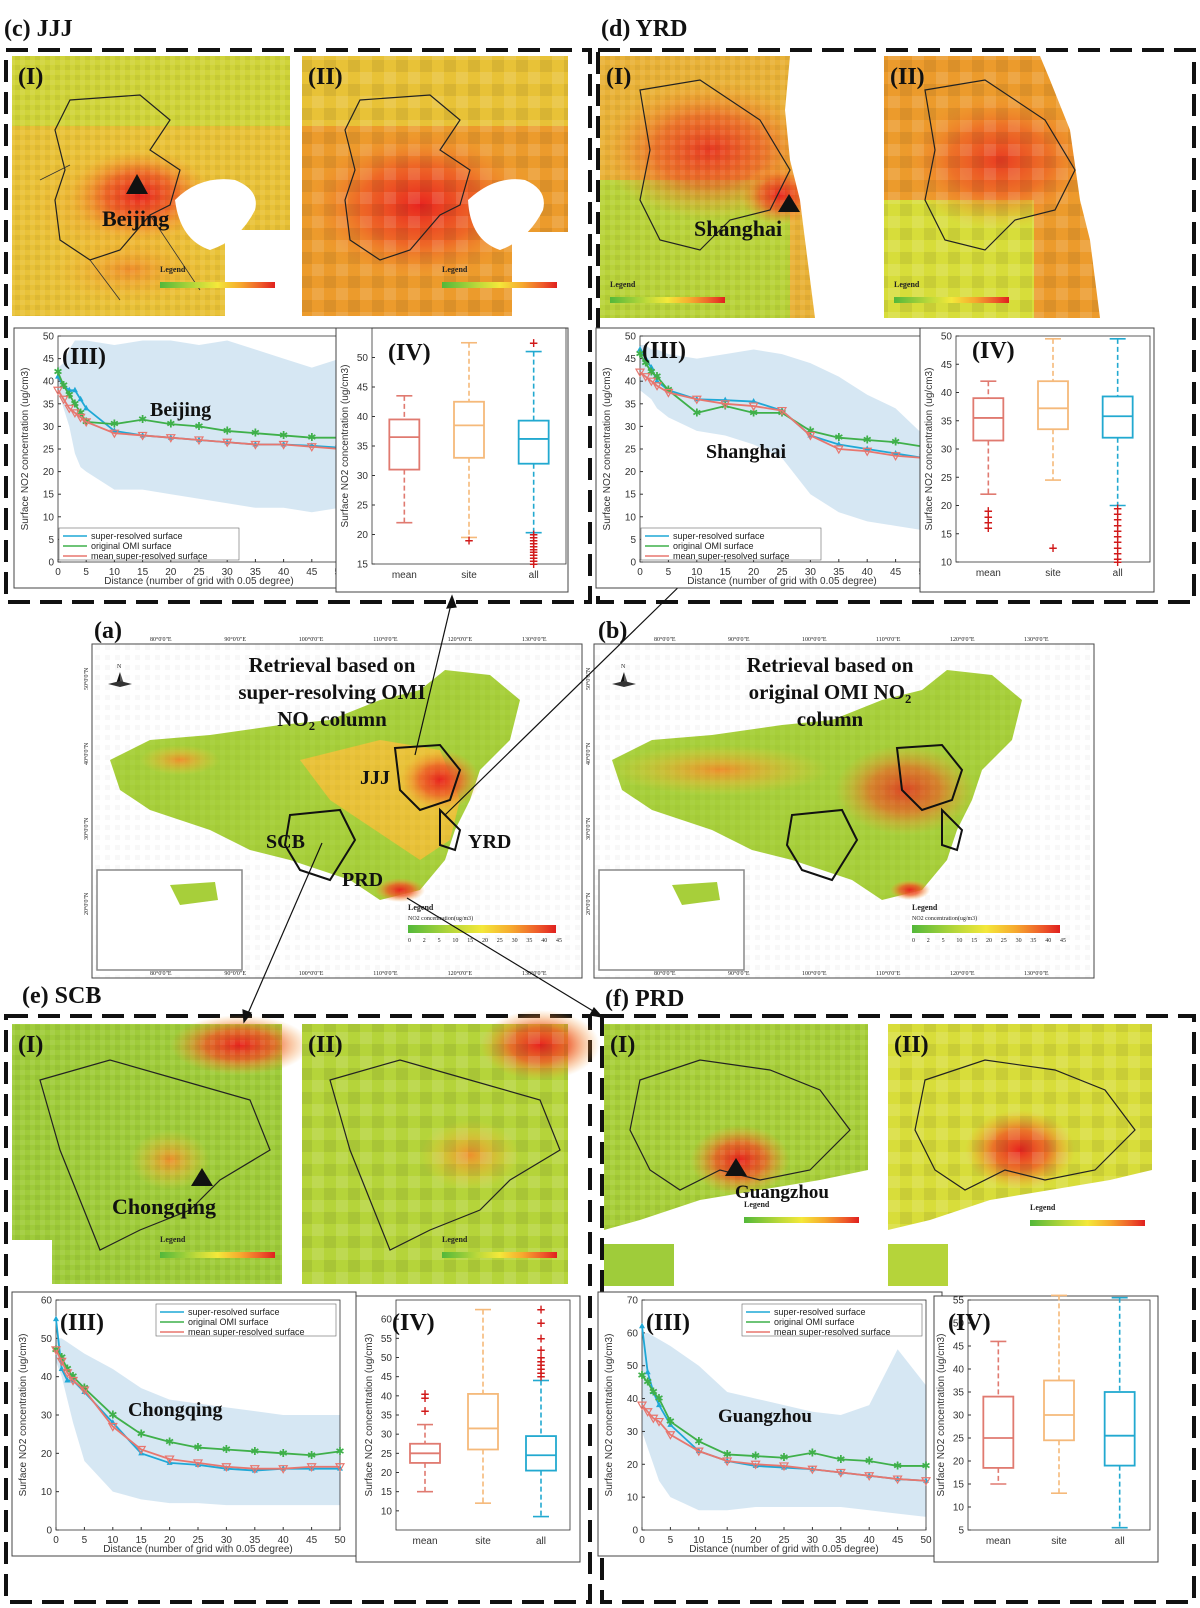  Describe the element at coordinates (947, 478) in the screenshot. I see `y-tick-label: 25` at that location.